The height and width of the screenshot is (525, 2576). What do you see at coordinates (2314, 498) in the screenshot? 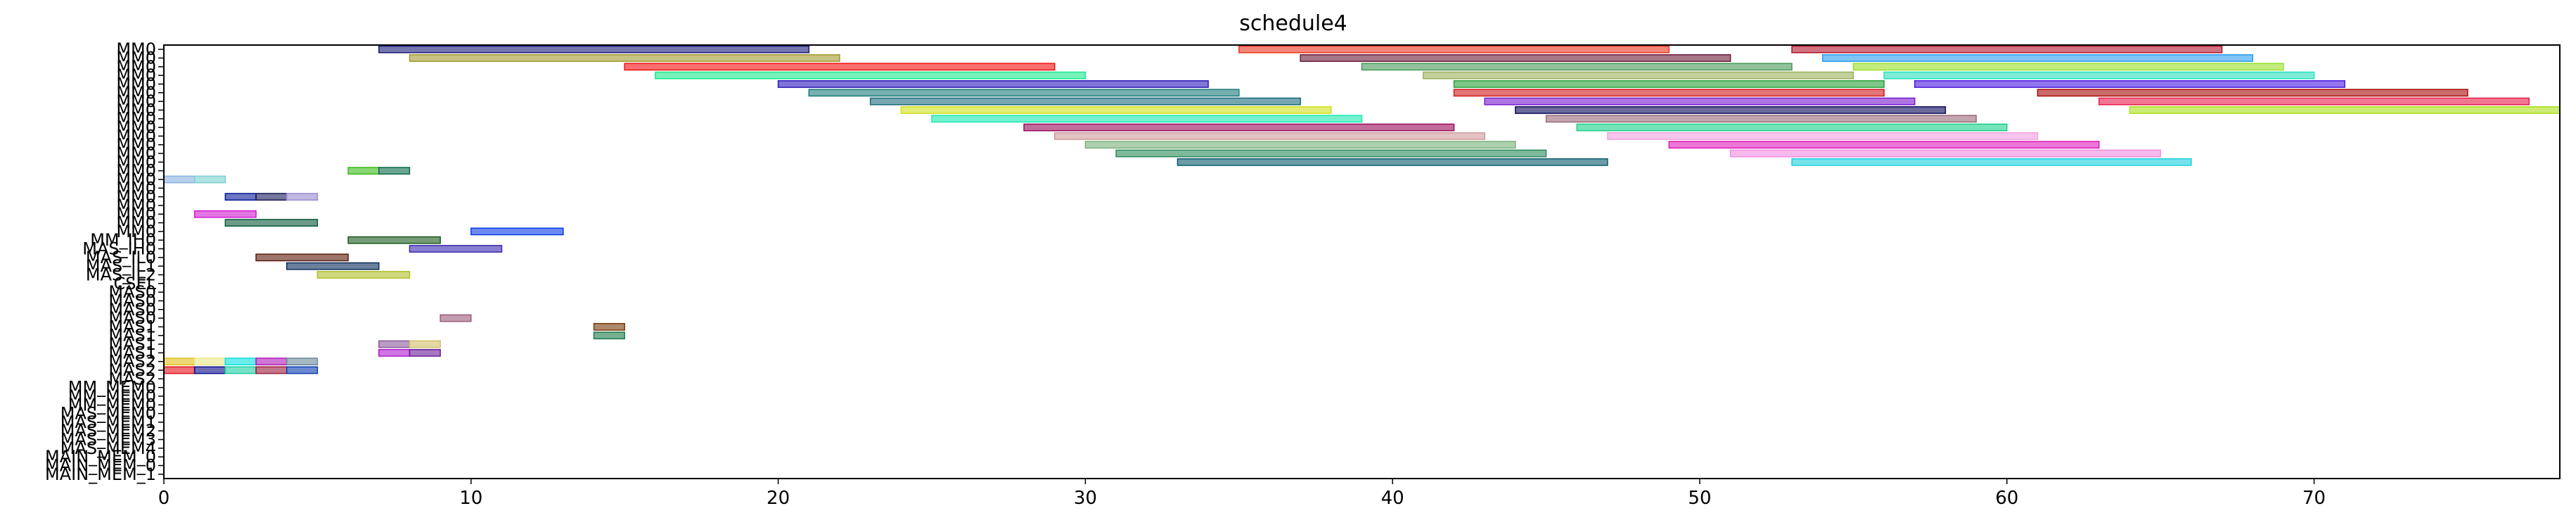
I see `x-tick-label: 70` at bounding box center [2314, 498].